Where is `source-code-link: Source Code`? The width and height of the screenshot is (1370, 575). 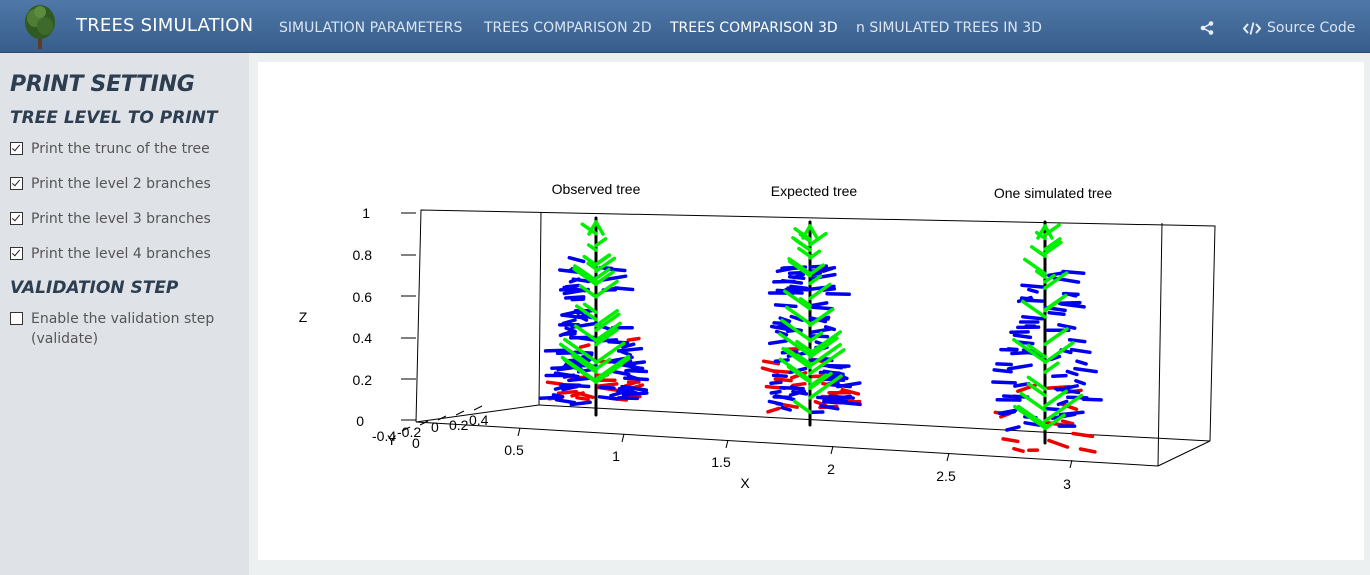 source-code-link: Source Code is located at coordinates (1311, 28).